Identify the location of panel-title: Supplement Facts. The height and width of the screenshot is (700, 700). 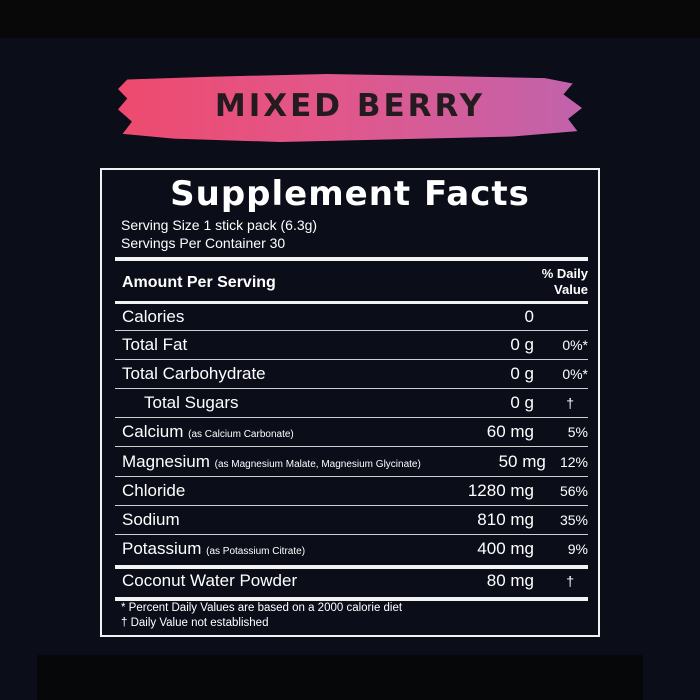
(350, 194).